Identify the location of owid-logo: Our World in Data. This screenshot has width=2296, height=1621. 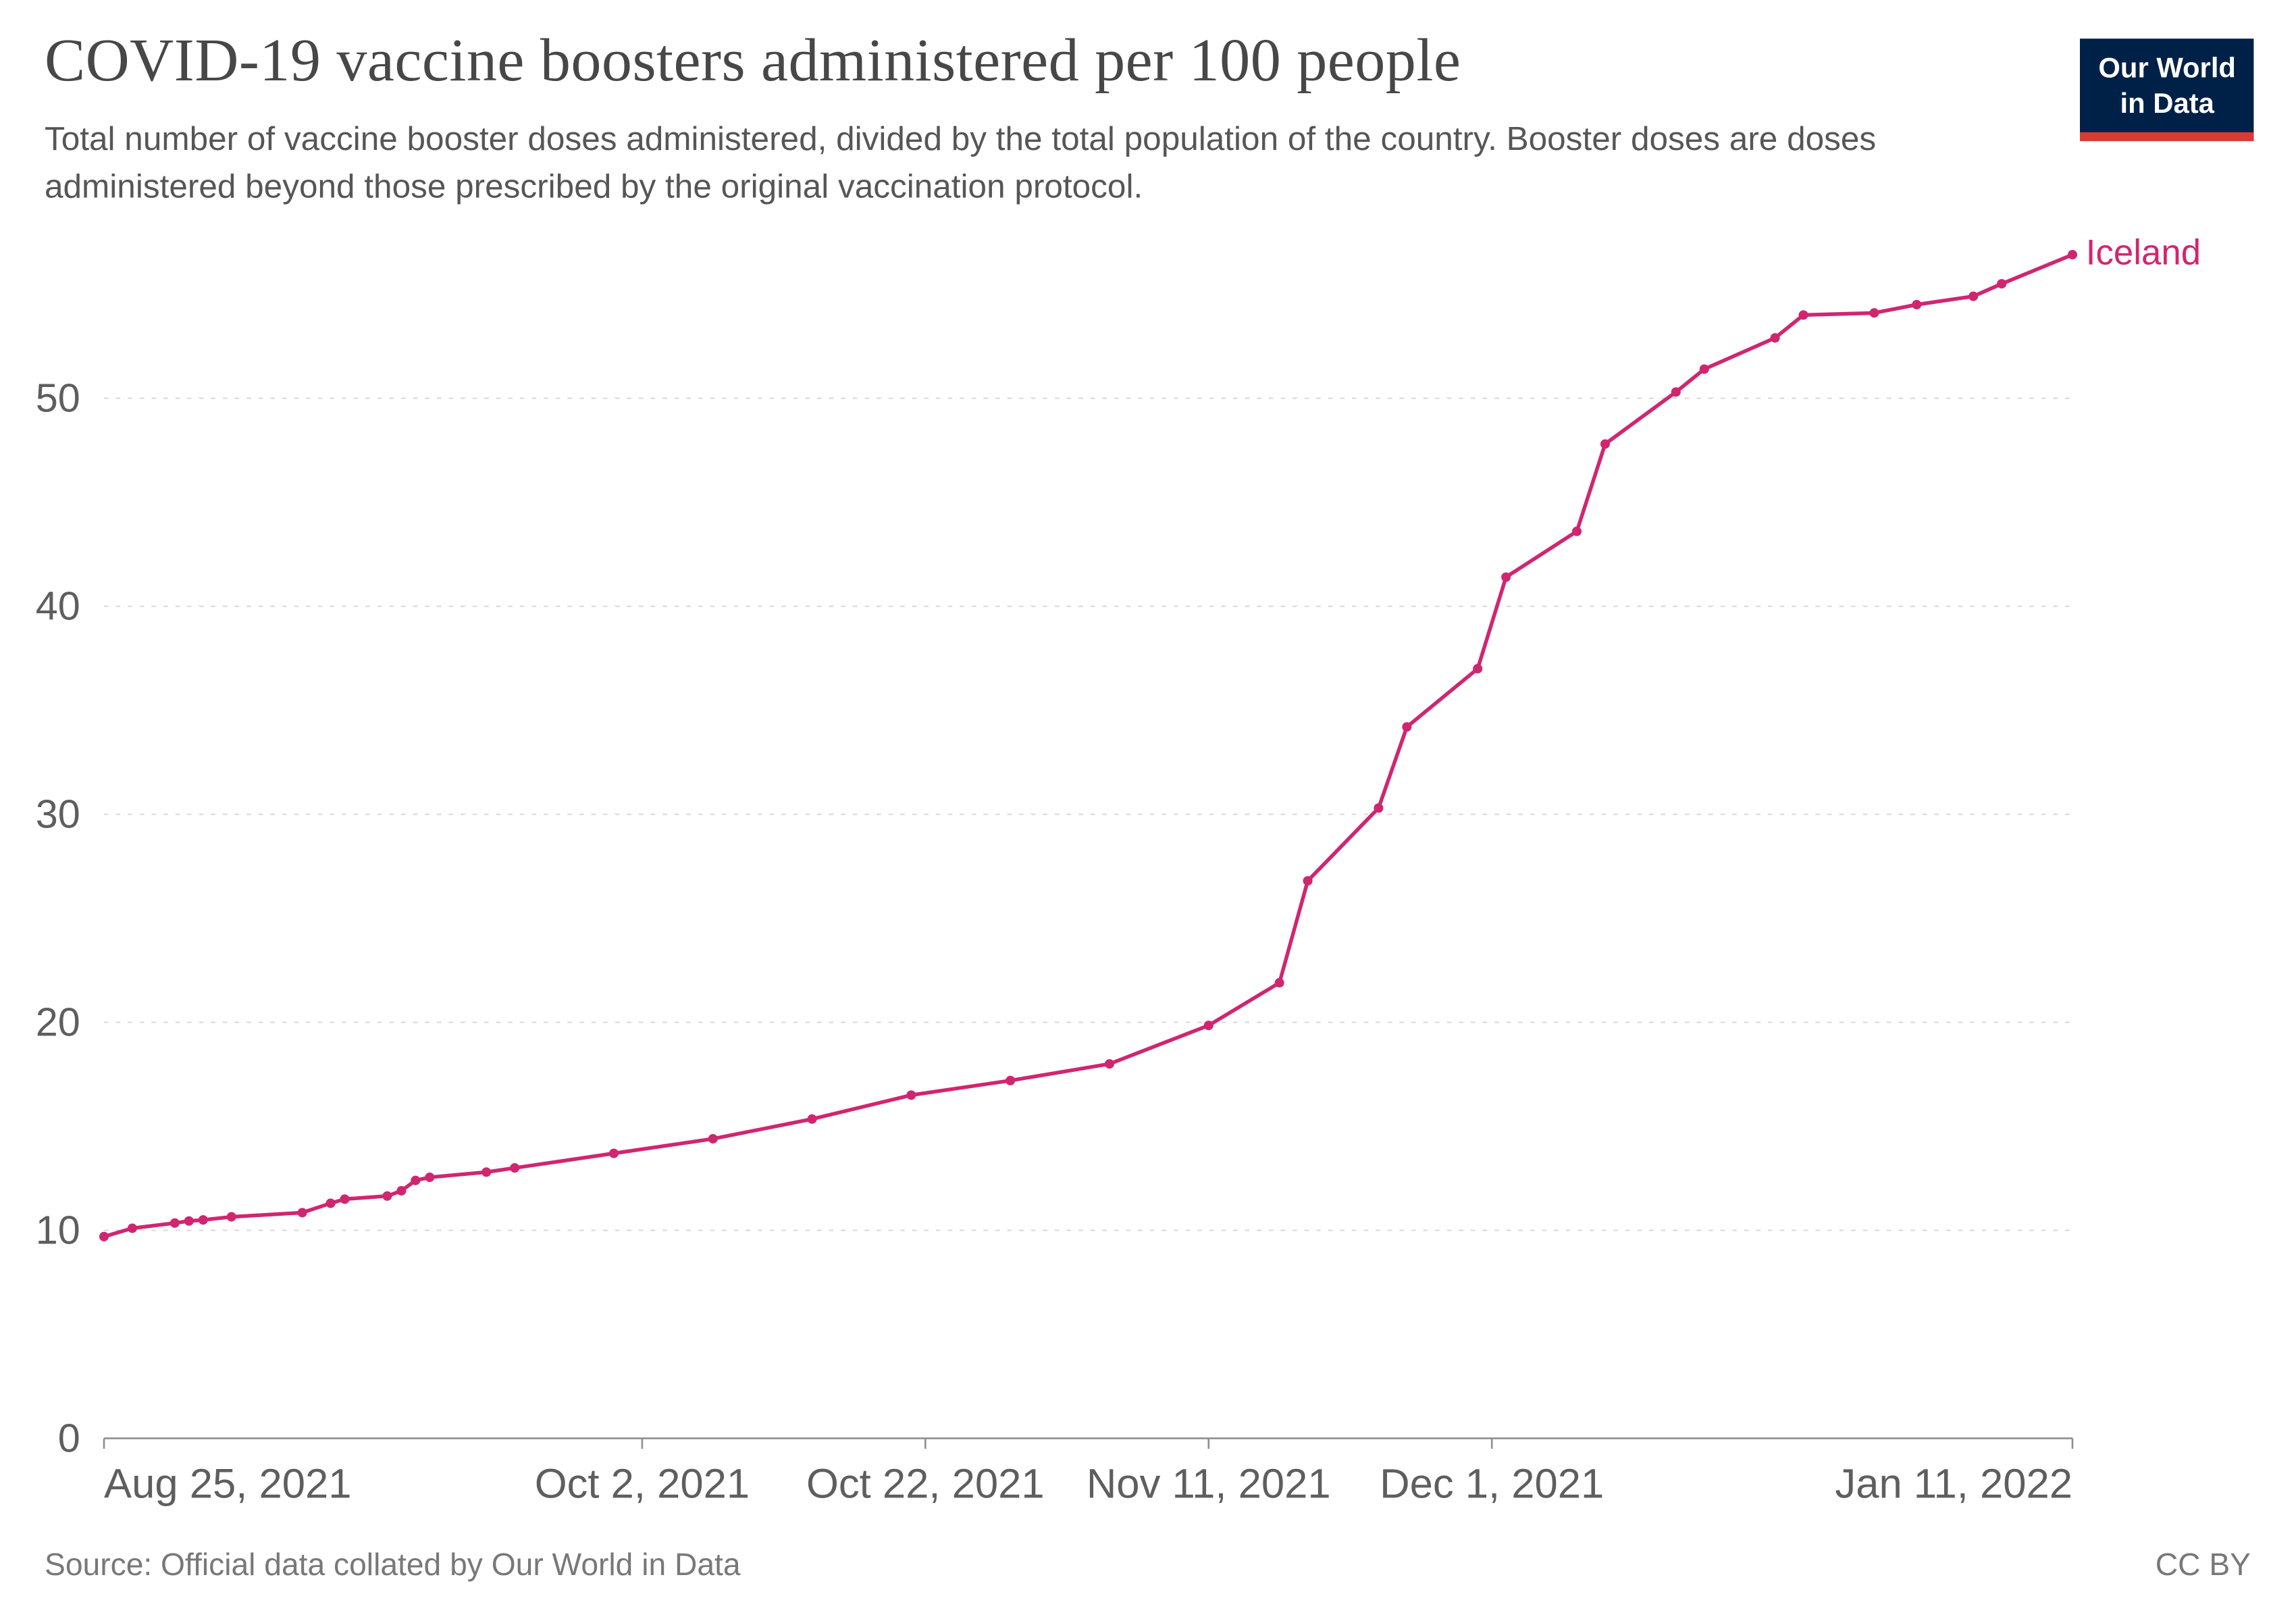
(2167, 90).